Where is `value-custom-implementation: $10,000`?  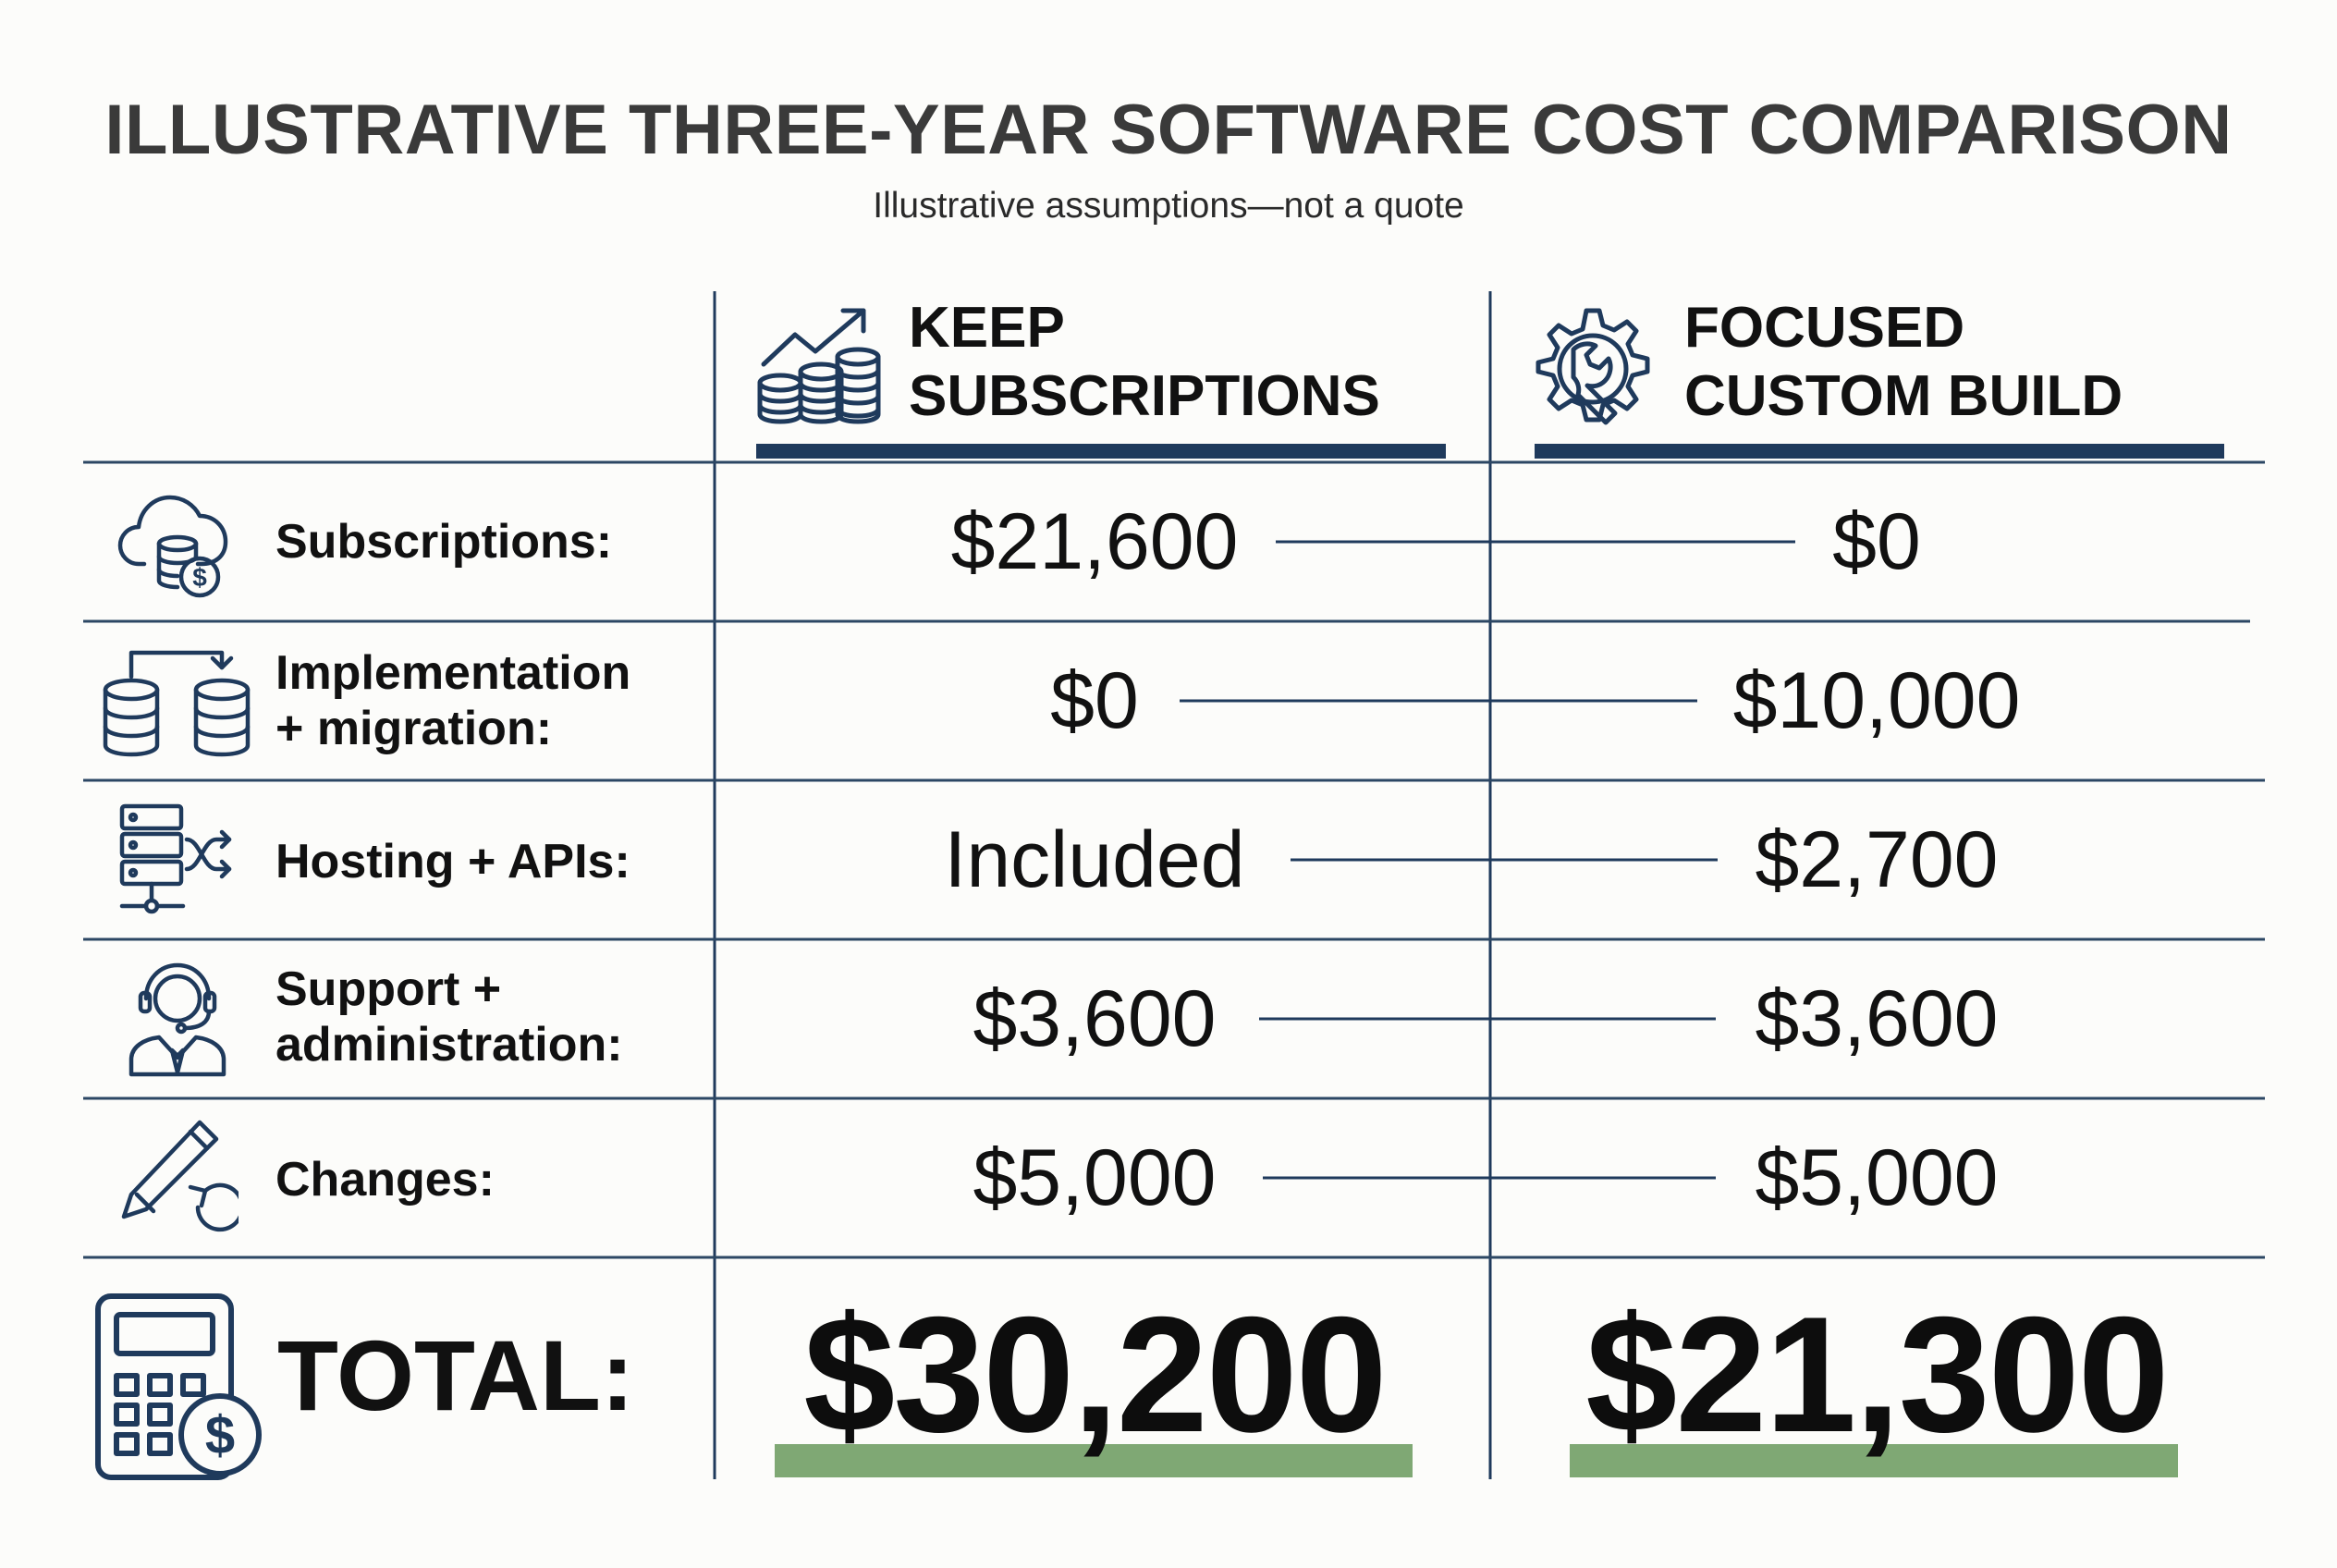
value-custom-implementation: $10,000 is located at coordinates (1876, 701).